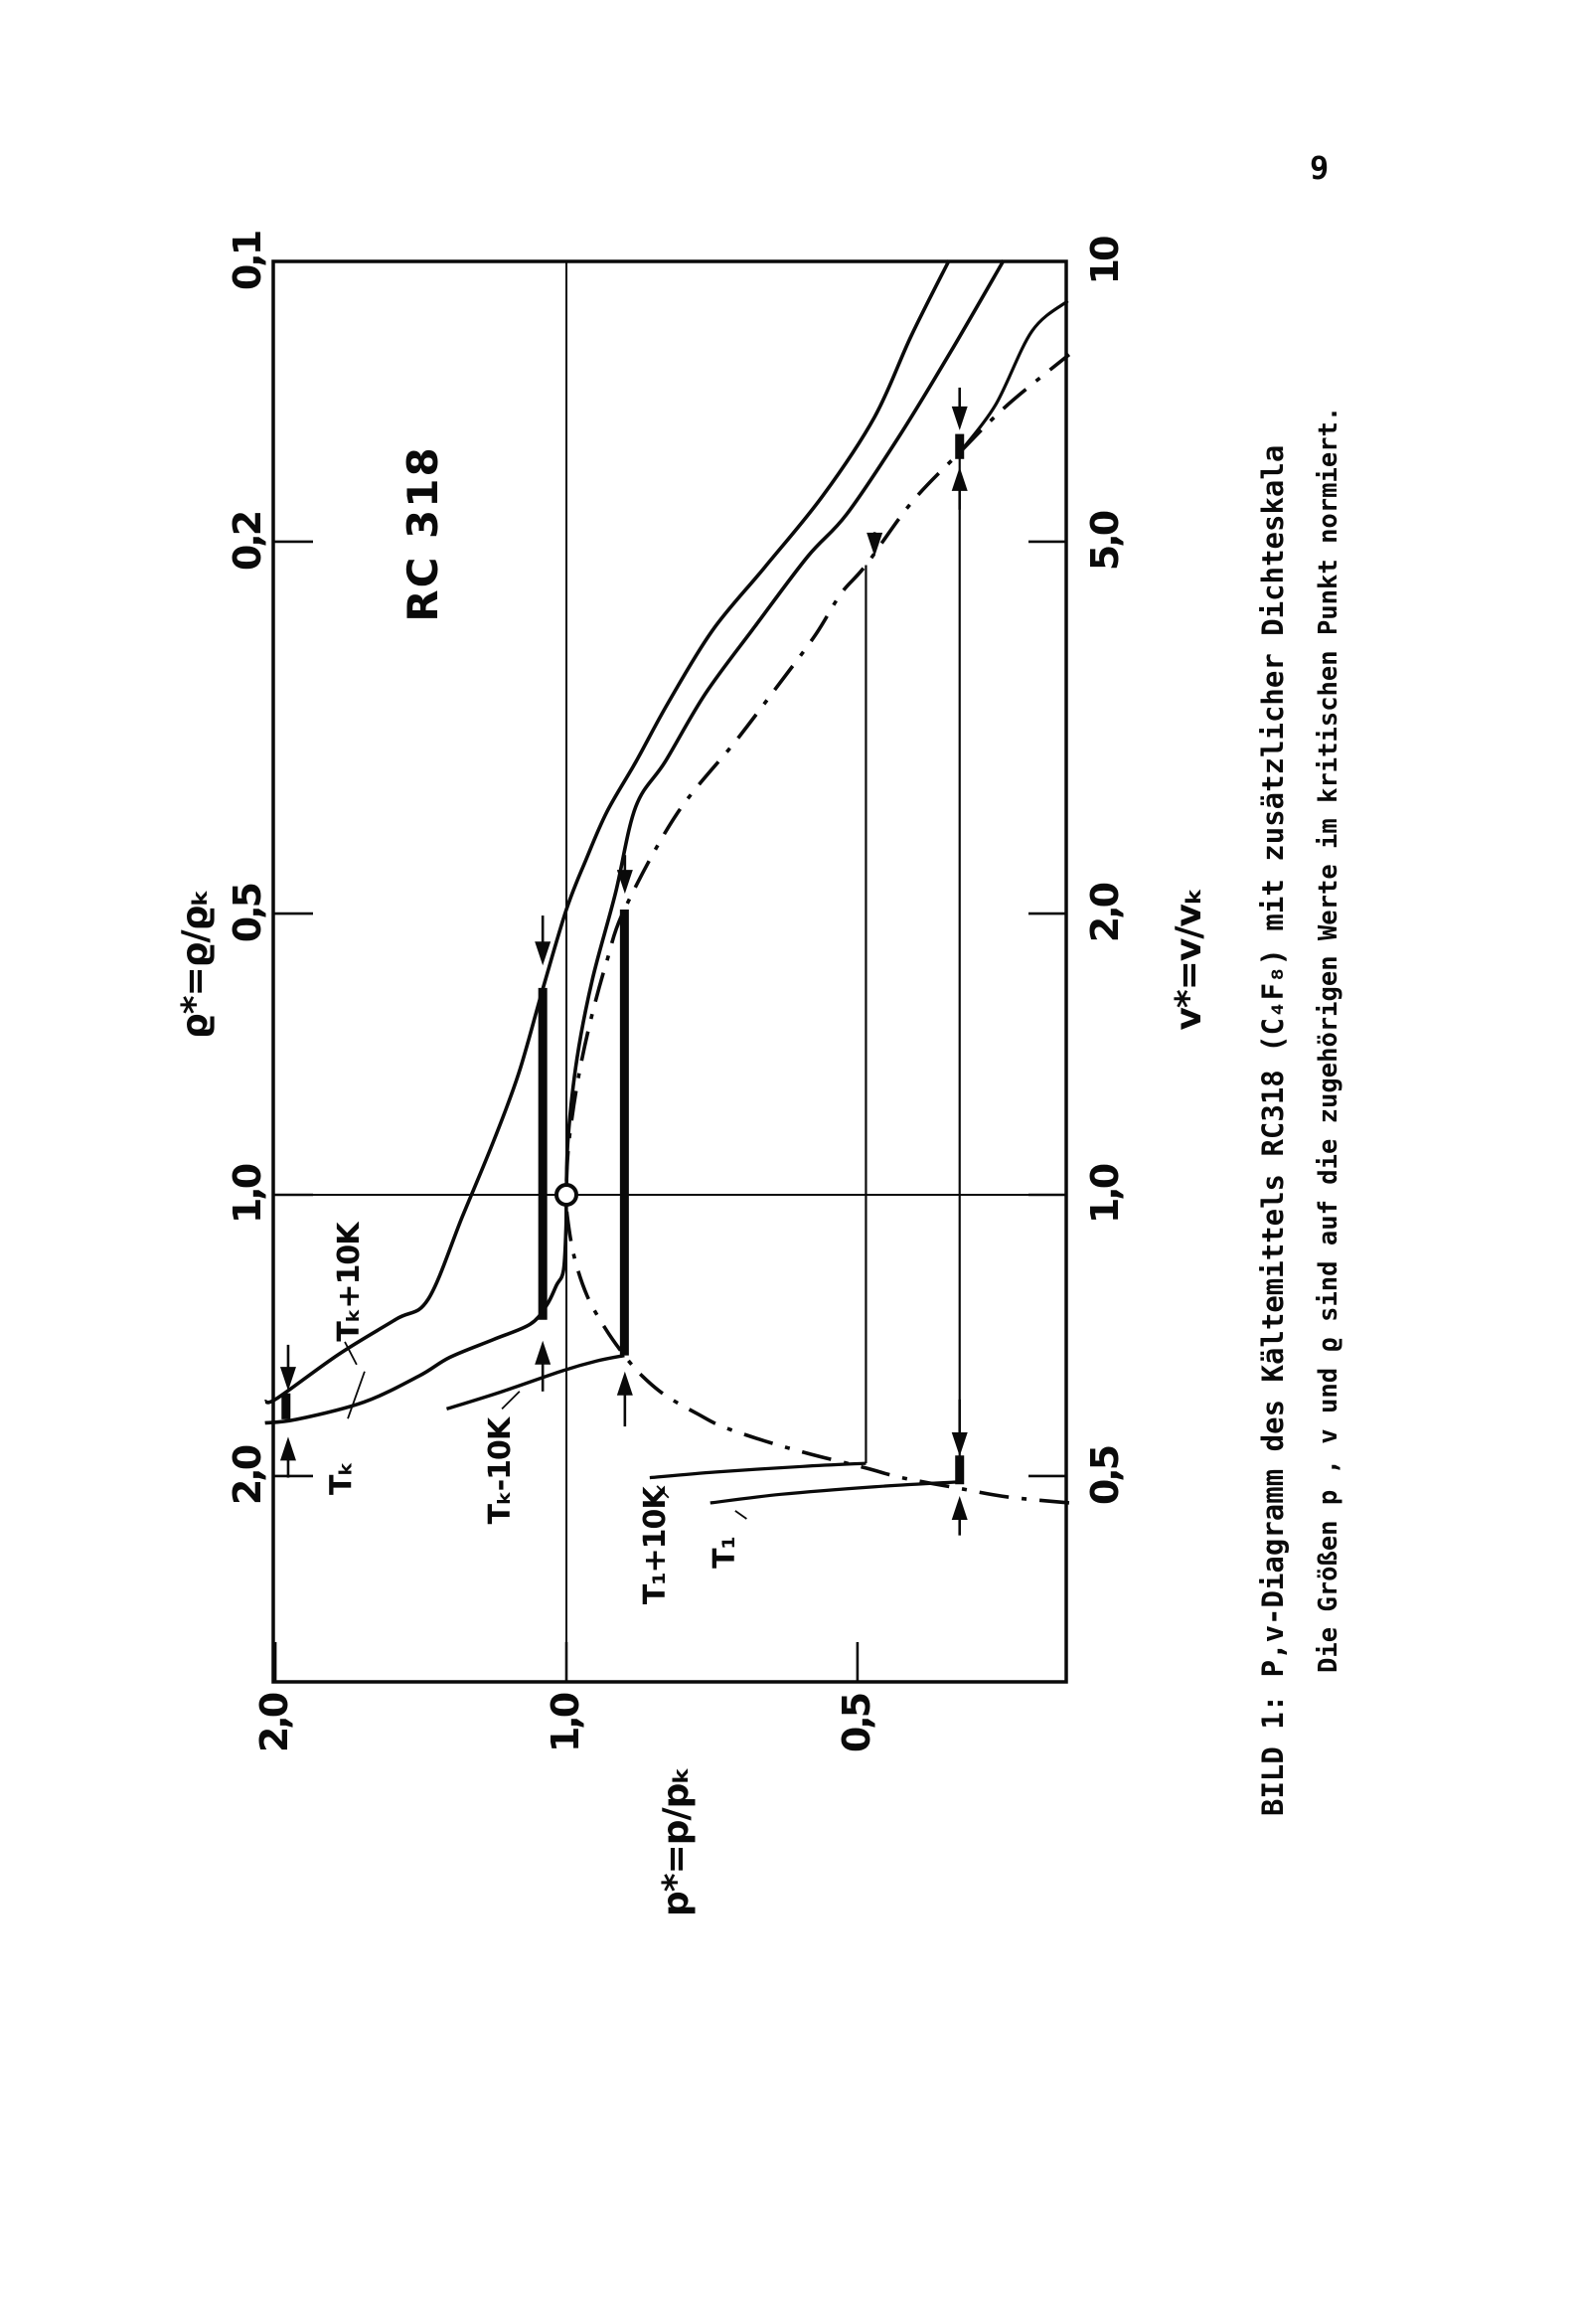 Image resolution: width=1577 pixels, height=2324 pixels. What do you see at coordinates (341, 1478) in the screenshot?
I see `curve-label: Tₖ` at bounding box center [341, 1478].